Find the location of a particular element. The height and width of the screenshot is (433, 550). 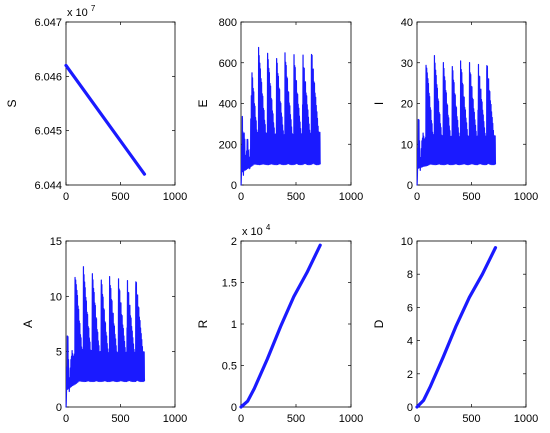

y-tick-label: 200 is located at coordinates (228, 145).